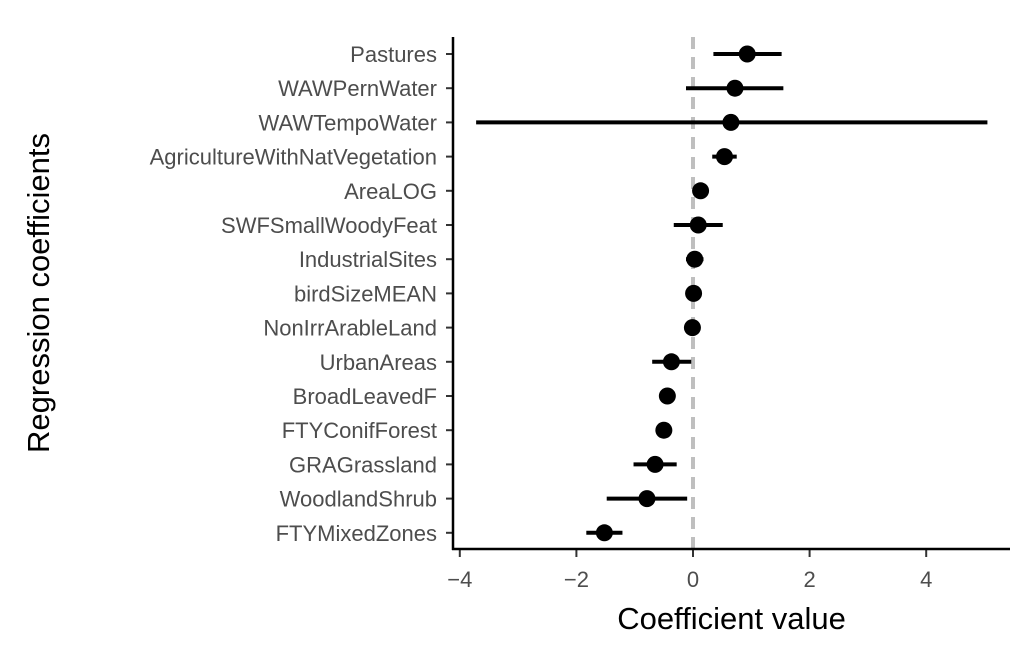 Image resolution: width=1029 pixels, height=652 pixels. I want to click on y-tick-label: FTYConifForest, so click(359, 430).